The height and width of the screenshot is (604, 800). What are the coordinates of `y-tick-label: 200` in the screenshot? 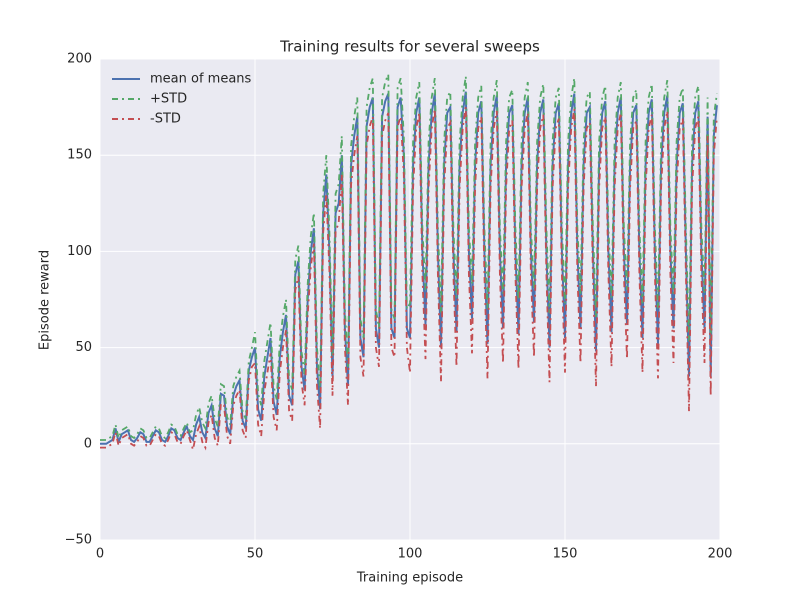 It's located at (79, 59).